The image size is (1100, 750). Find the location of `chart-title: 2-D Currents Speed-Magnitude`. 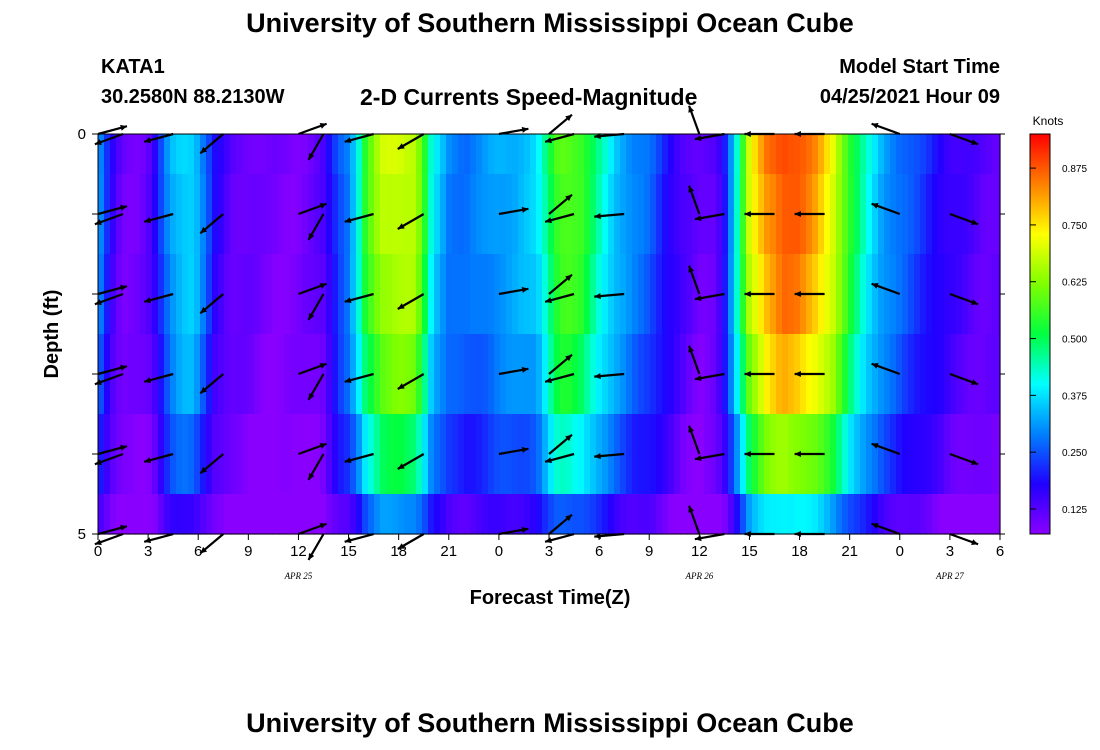

chart-title: 2-D Currents Speed-Magnitude is located at coordinates (529, 97).